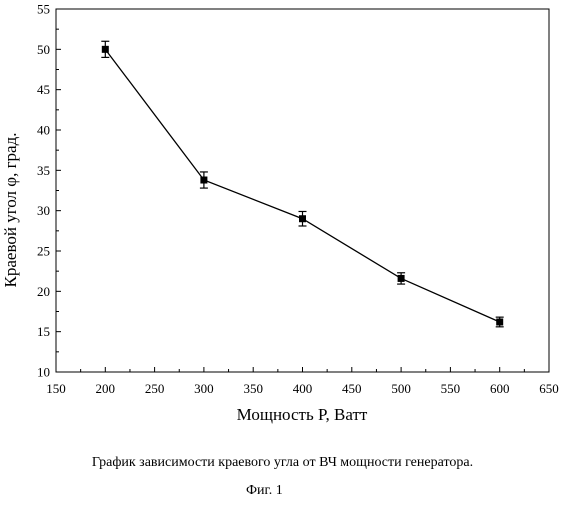 This screenshot has height=505, width=565. I want to click on x-tick-label: 200, so click(106, 388).